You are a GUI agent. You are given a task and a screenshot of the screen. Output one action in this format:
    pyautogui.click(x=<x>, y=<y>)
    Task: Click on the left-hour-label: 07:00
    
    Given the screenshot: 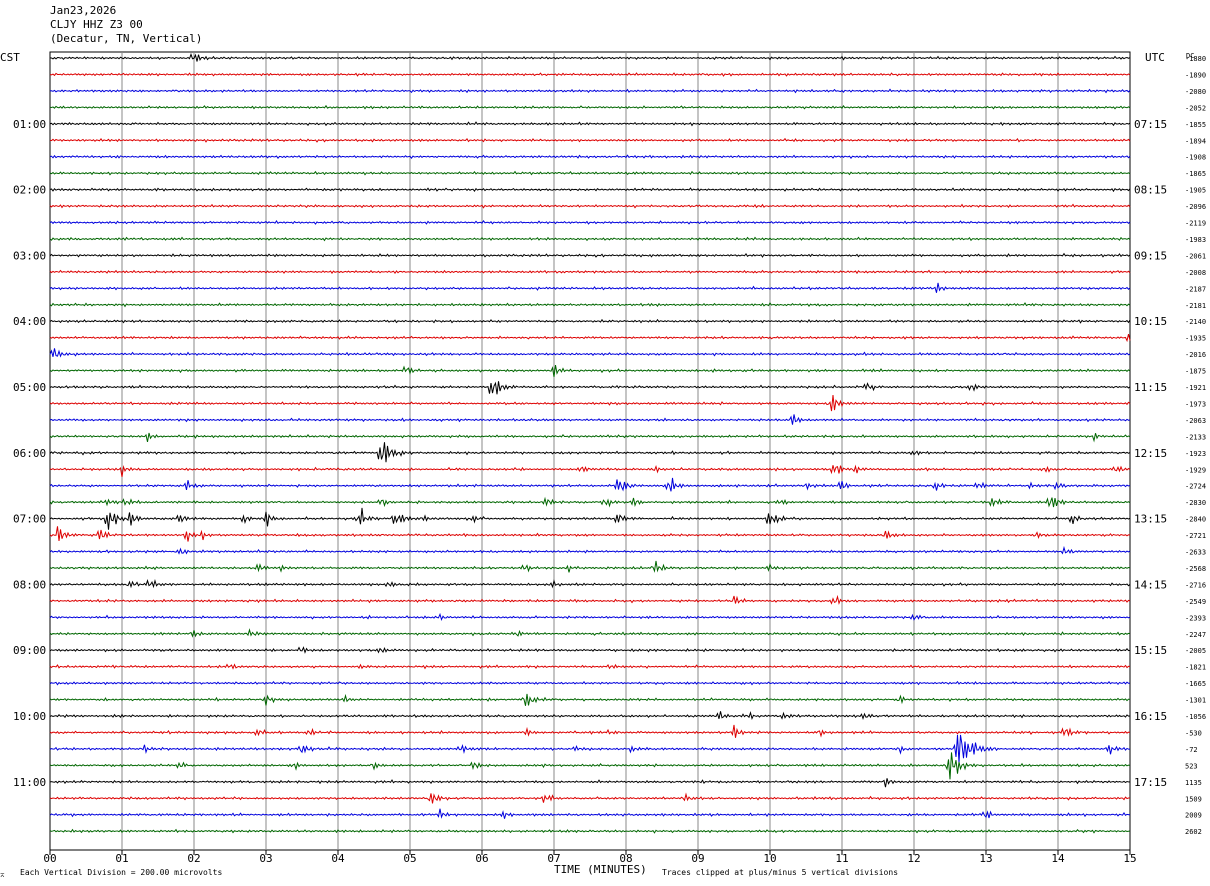 What is the action you would take?
    pyautogui.click(x=29, y=519)
    